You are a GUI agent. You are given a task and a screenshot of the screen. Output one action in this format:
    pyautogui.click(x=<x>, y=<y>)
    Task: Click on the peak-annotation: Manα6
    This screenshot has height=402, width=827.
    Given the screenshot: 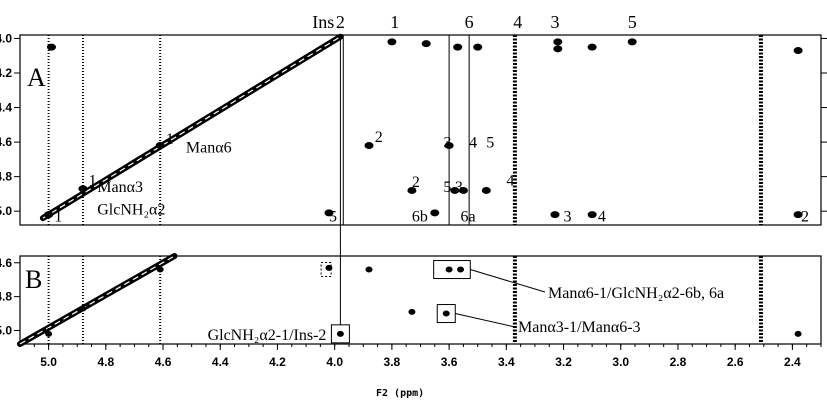 What is the action you would take?
    pyautogui.click(x=209, y=147)
    